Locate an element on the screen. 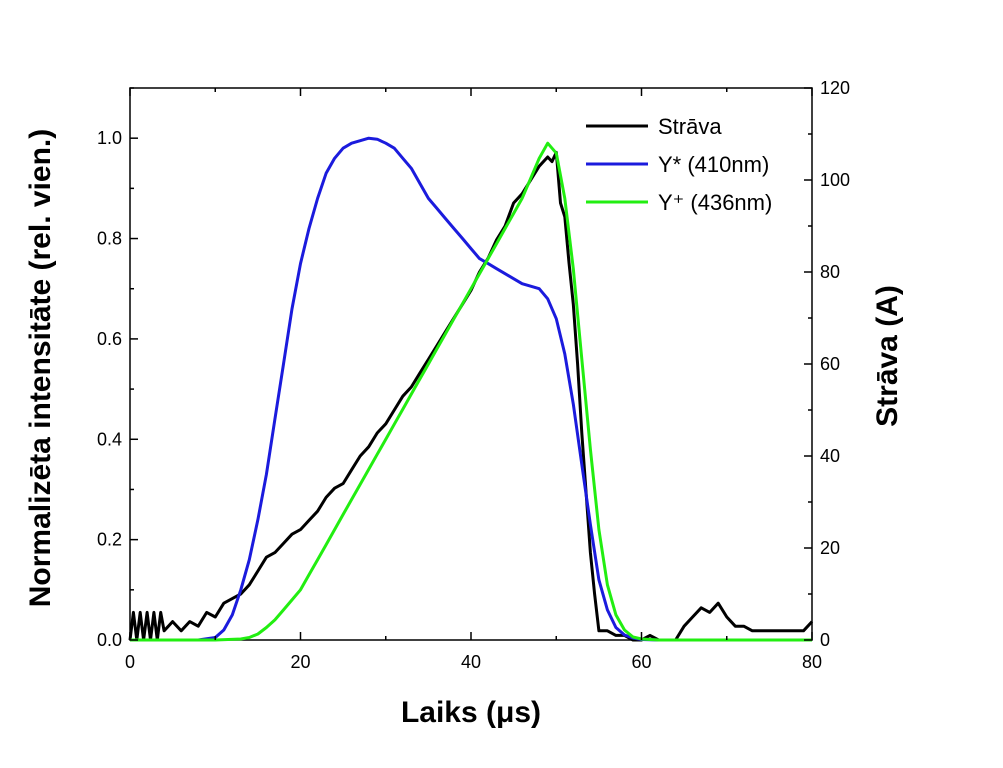 The height and width of the screenshot is (768, 1003). right-tick-label: 100 is located at coordinates (835, 180).